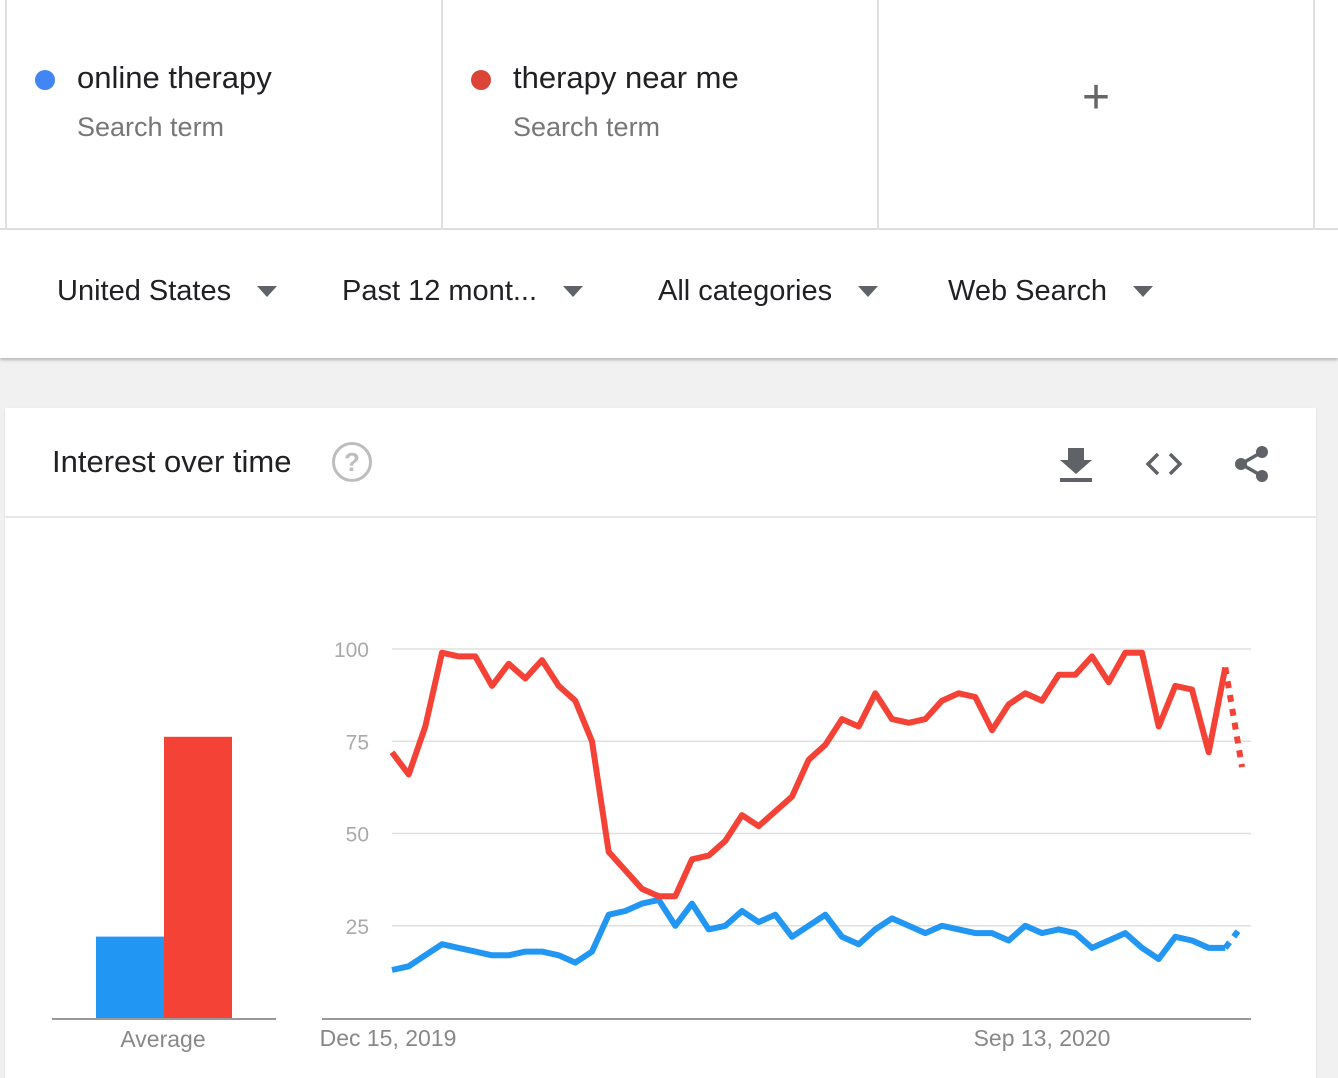 The height and width of the screenshot is (1078, 1338). What do you see at coordinates (388, 1038) in the screenshot?
I see `x-tick-label-1: Dec 15, 2019` at bounding box center [388, 1038].